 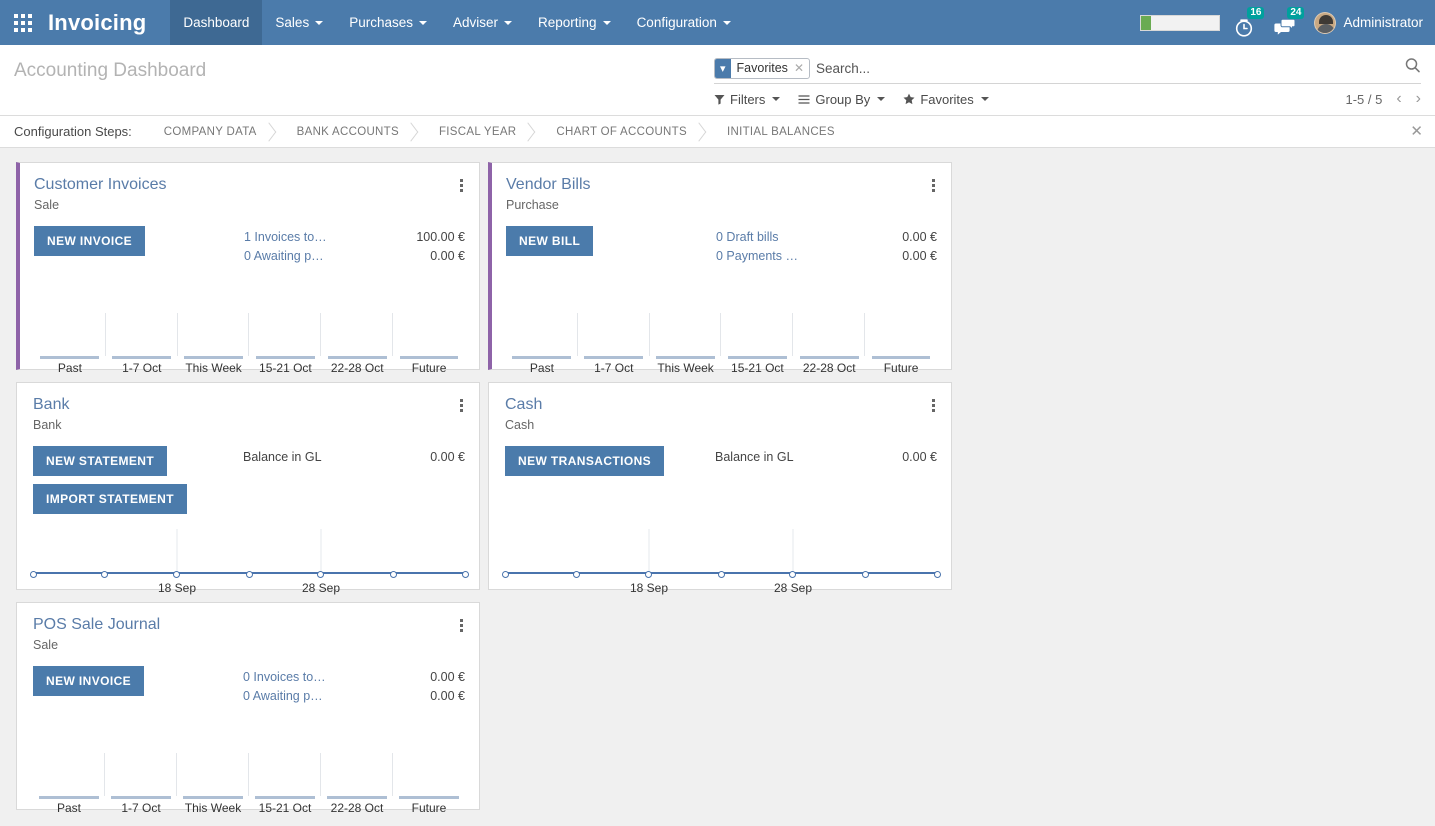 What do you see at coordinates (1408, 68) in the screenshot?
I see `magnifier-icon` at bounding box center [1408, 68].